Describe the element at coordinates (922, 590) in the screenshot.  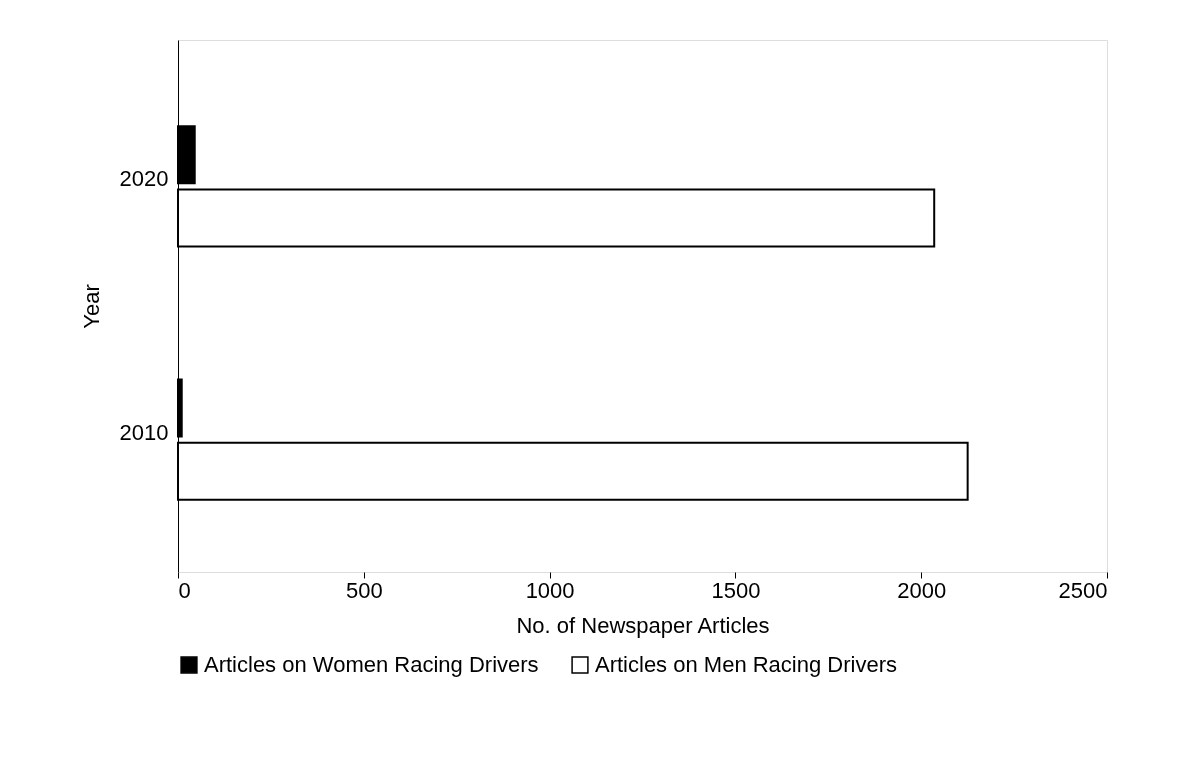
I see `x-tick-label: 2000` at that location.